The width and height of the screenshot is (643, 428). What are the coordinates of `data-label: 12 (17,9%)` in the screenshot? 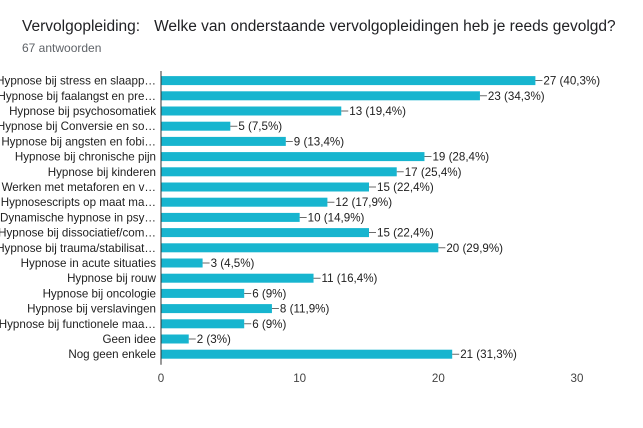 It's located at (363, 202).